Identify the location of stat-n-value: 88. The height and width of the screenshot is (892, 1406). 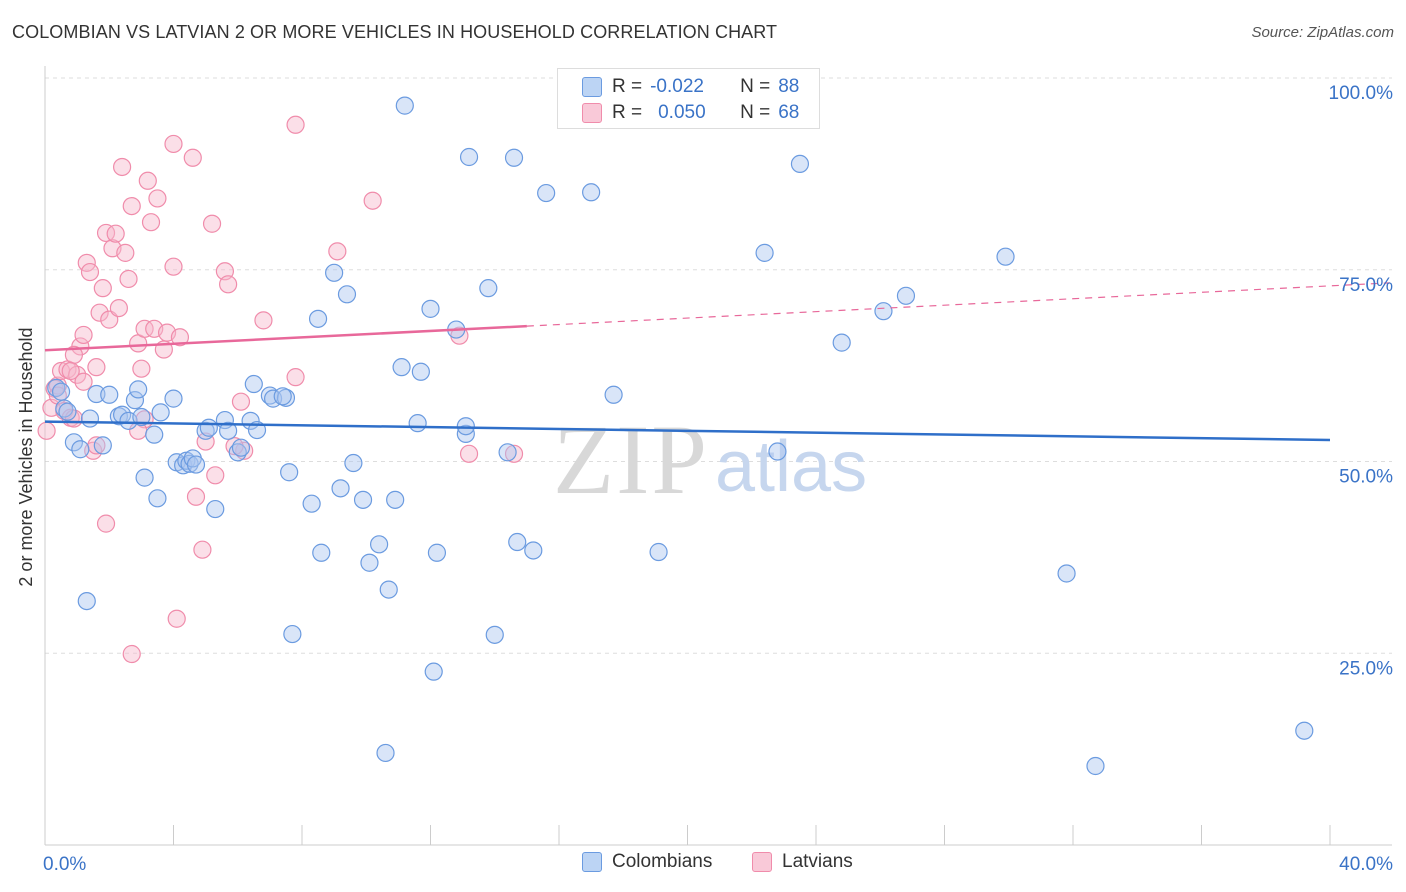
(789, 86).